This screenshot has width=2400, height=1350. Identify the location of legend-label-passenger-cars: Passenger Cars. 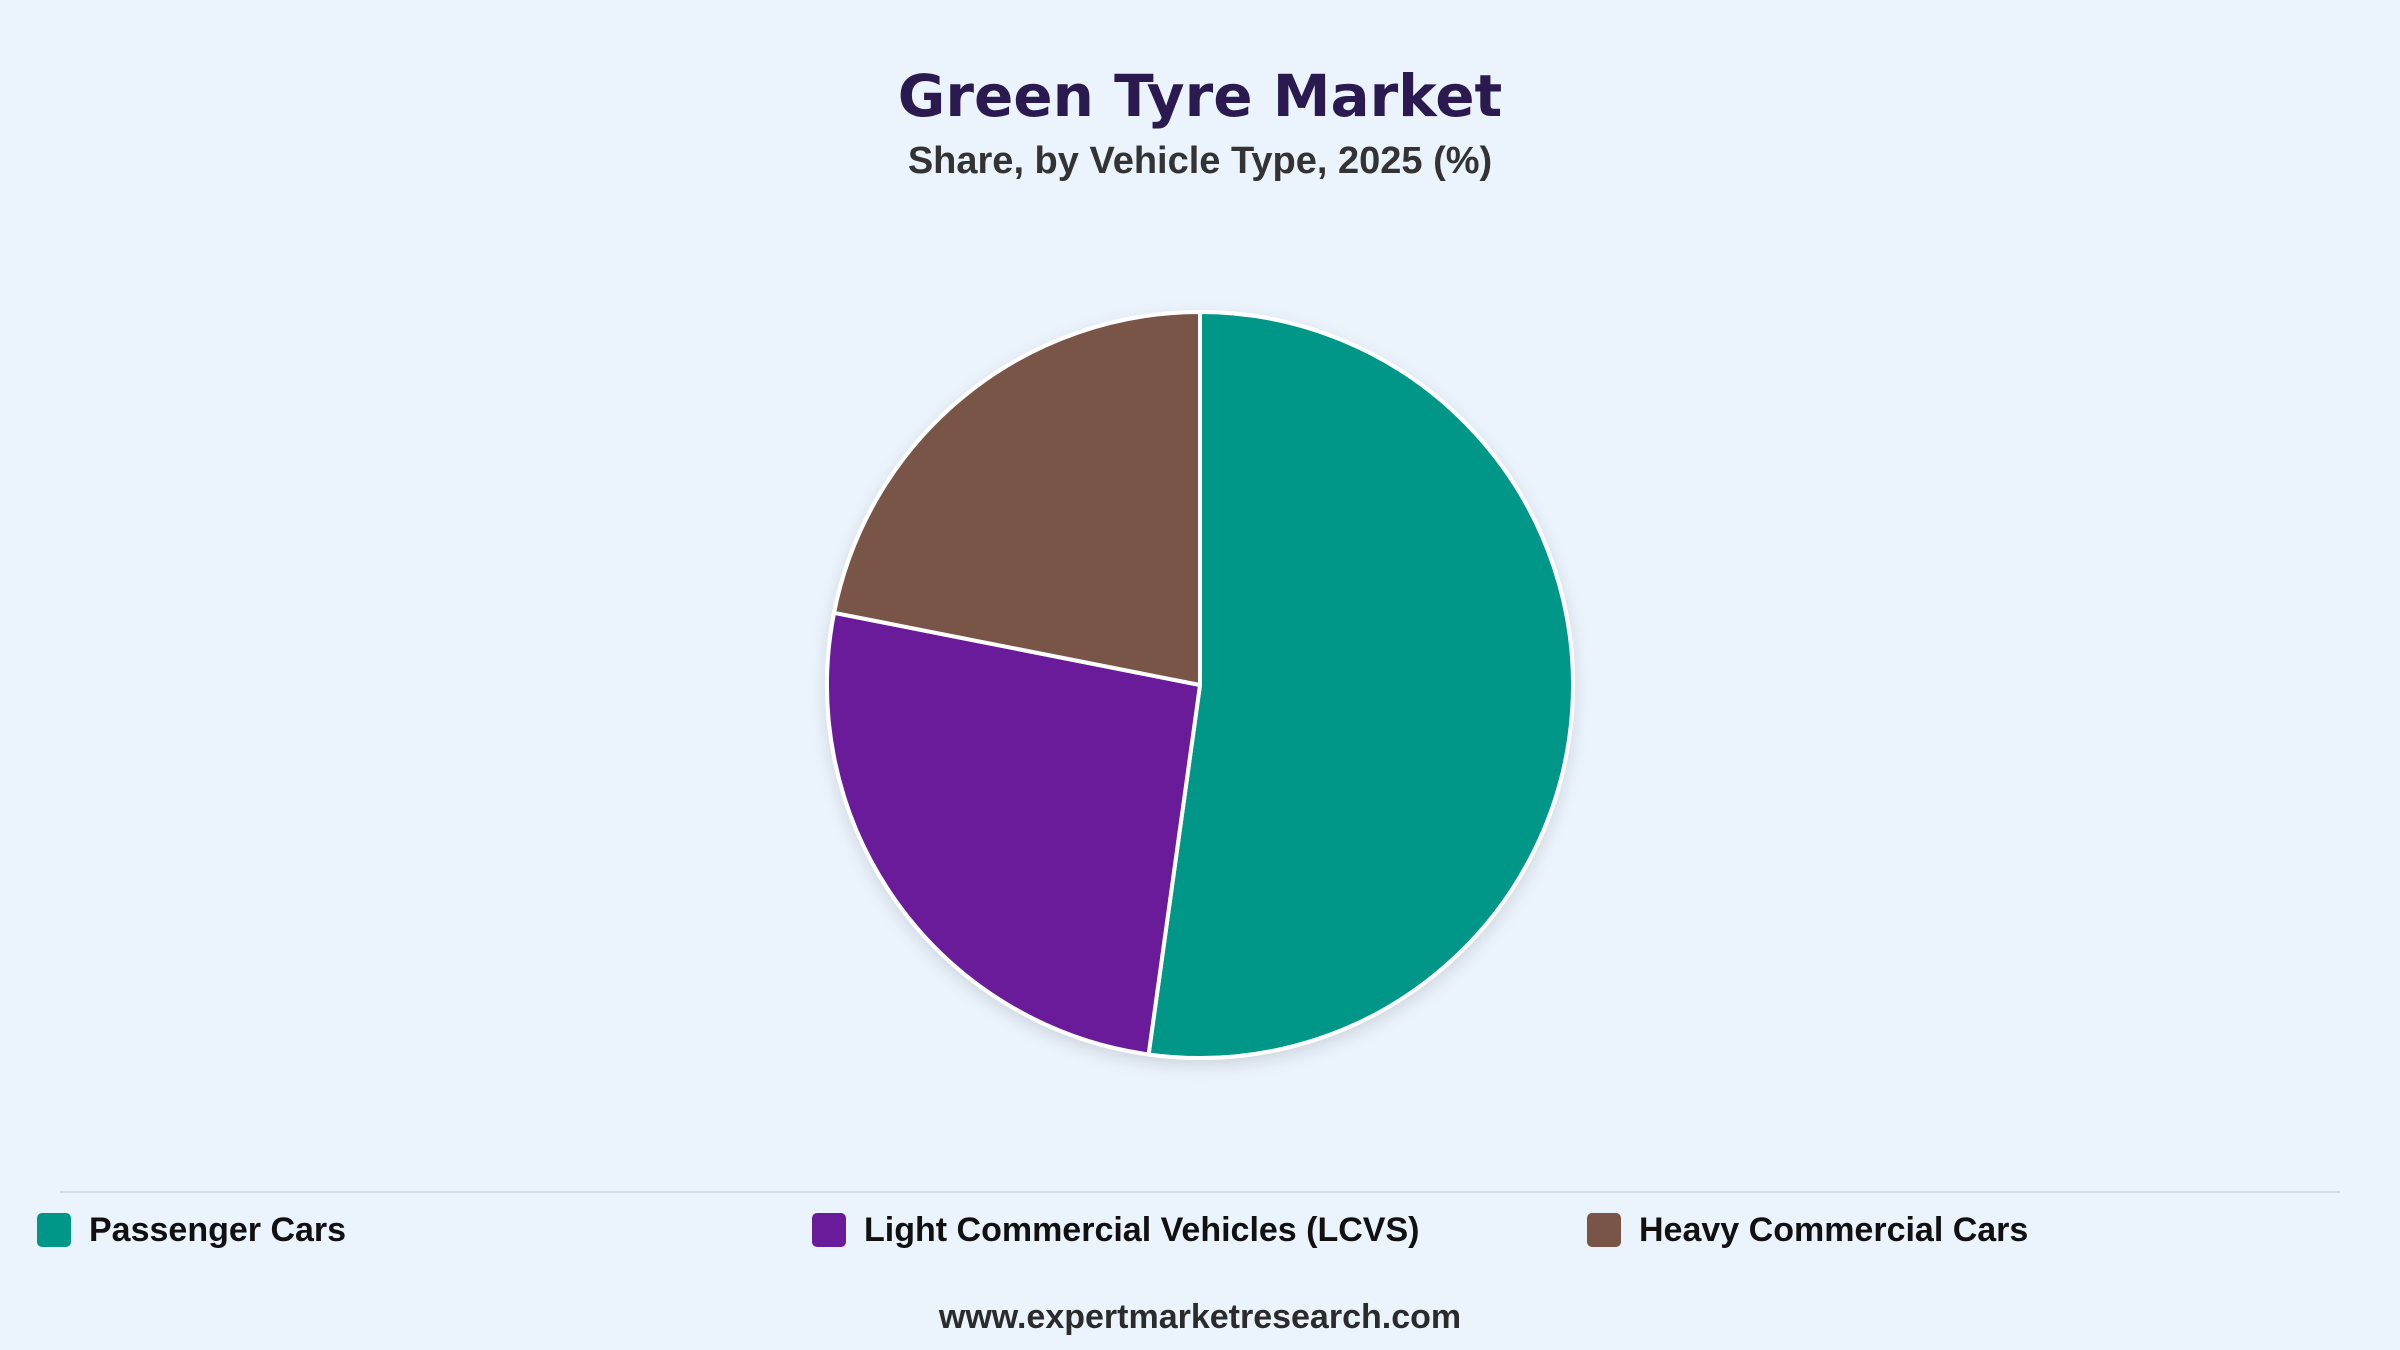
(218, 1229).